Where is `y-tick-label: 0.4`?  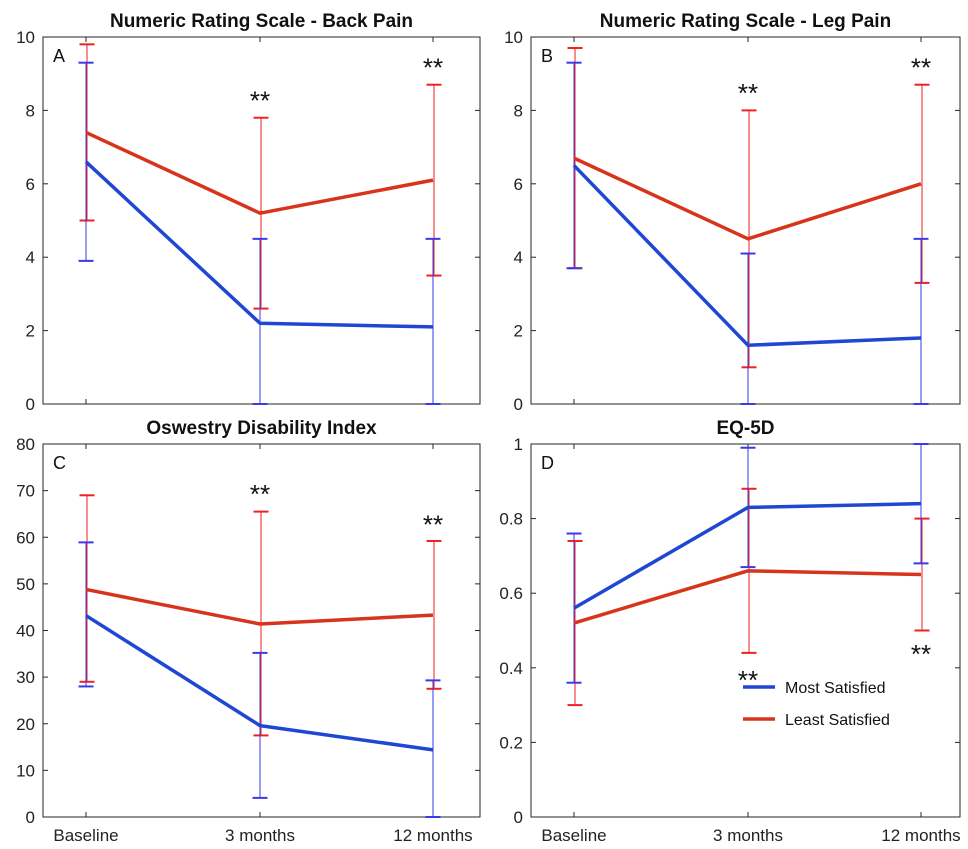
y-tick-label: 0.4 is located at coordinates (511, 668).